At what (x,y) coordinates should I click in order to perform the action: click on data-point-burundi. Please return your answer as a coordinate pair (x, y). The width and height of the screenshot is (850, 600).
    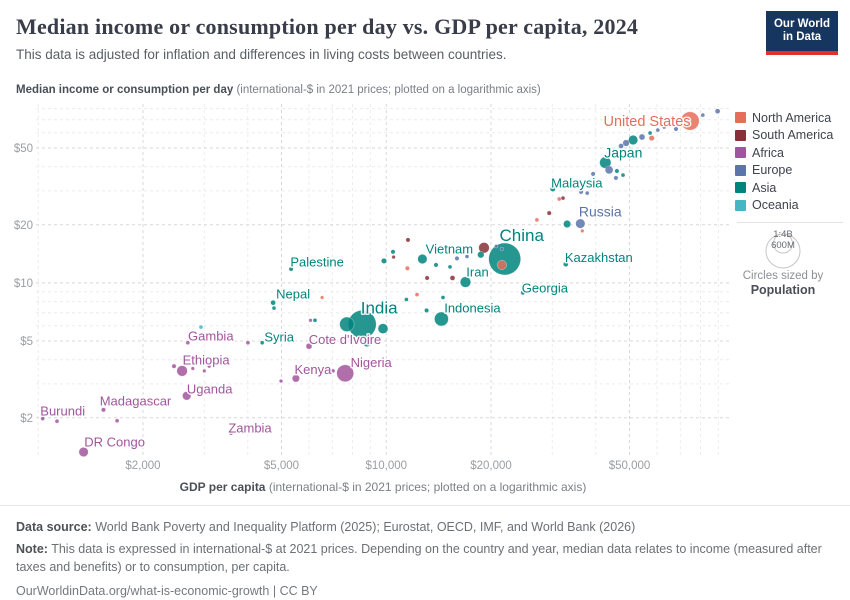
    Looking at the image, I should click on (42, 418).